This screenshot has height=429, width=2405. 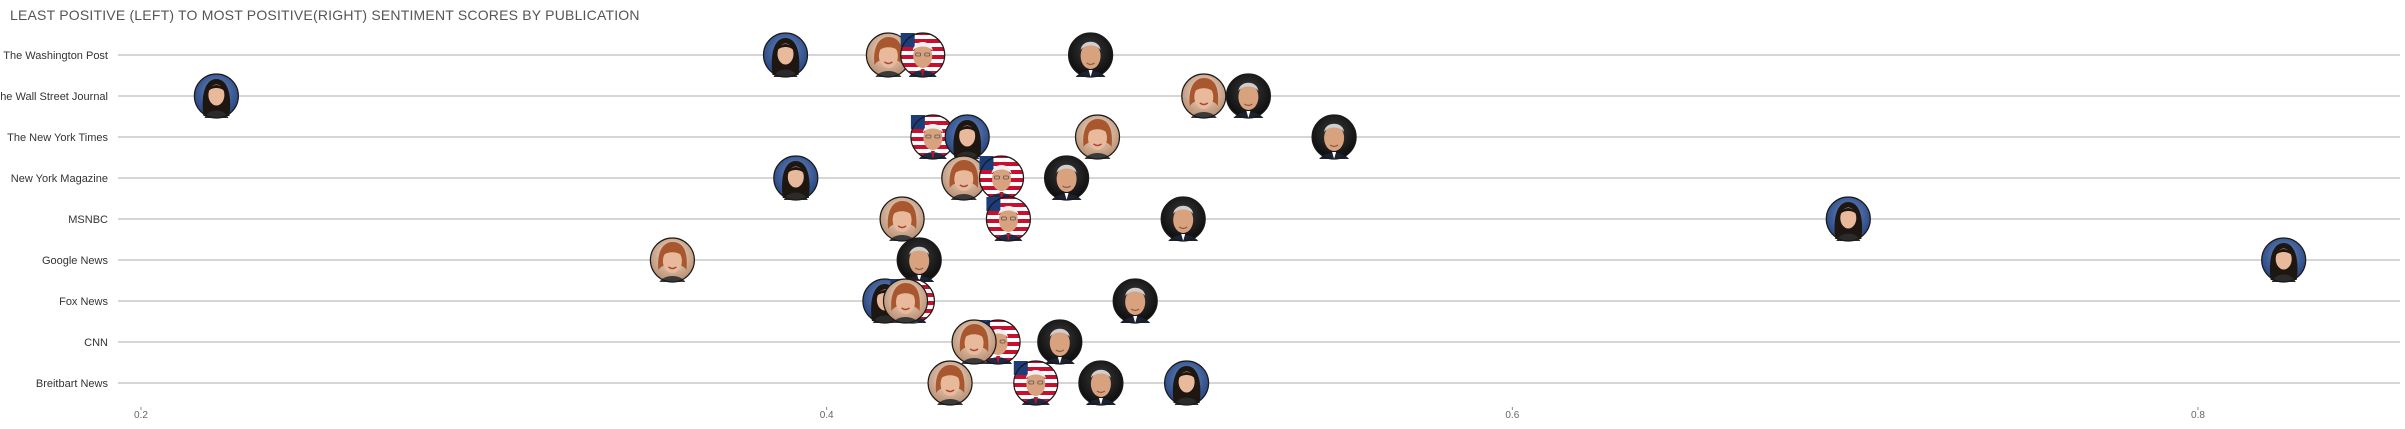 I want to click on row-label: MSNBC, so click(x=88, y=220).